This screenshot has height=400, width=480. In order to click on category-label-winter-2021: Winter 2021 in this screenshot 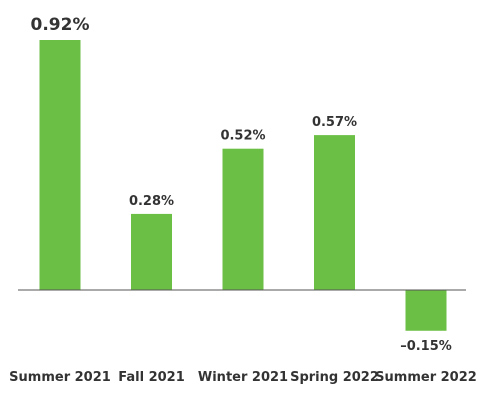, I will do `click(243, 377)`.